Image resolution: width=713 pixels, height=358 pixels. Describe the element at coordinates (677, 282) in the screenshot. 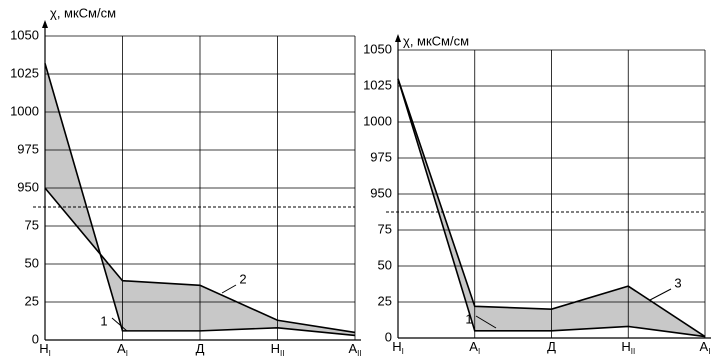

I see `series-label: 3` at that location.